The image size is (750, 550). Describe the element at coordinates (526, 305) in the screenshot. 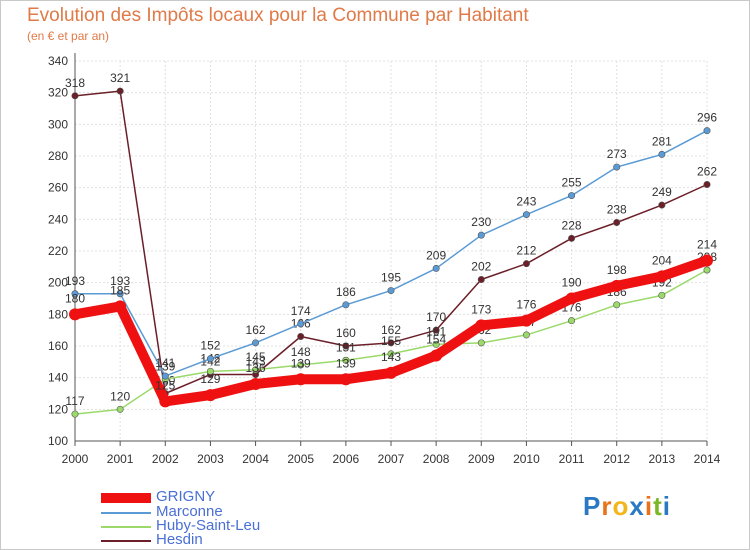

I see `data-label-grigny-2010: 176` at that location.